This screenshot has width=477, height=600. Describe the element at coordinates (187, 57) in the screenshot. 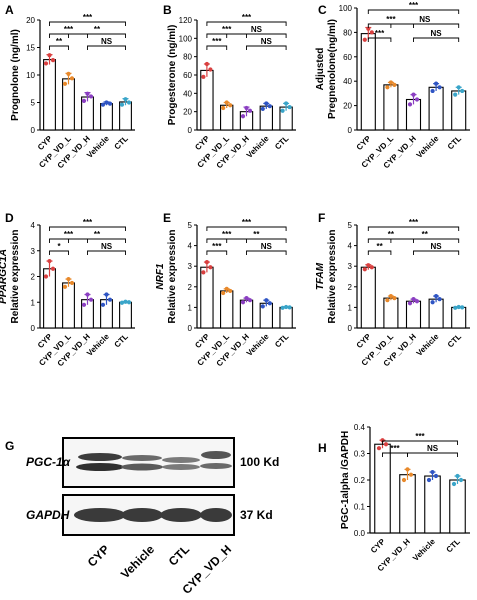

I see `y-tick-label: 80` at that location.